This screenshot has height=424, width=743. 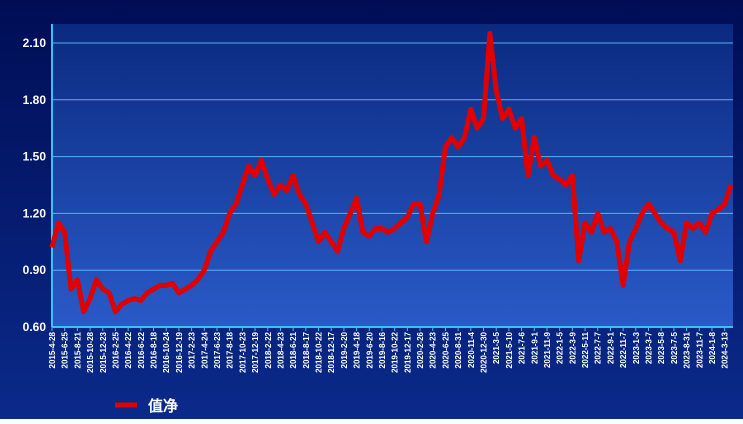 I want to click on x-tick-label: 2022-7-7, so click(x=598, y=347).